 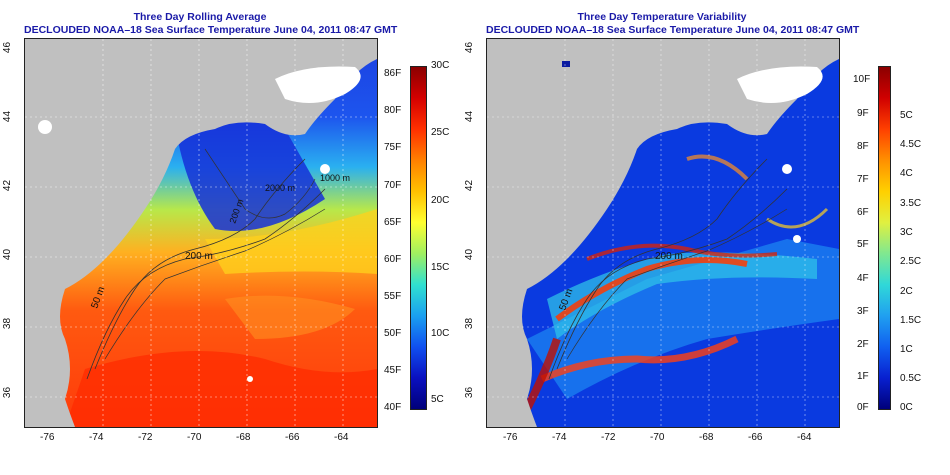 What do you see at coordinates (393, 259) in the screenshot?
I see `left-colorbar-f-label: 60F` at bounding box center [393, 259].